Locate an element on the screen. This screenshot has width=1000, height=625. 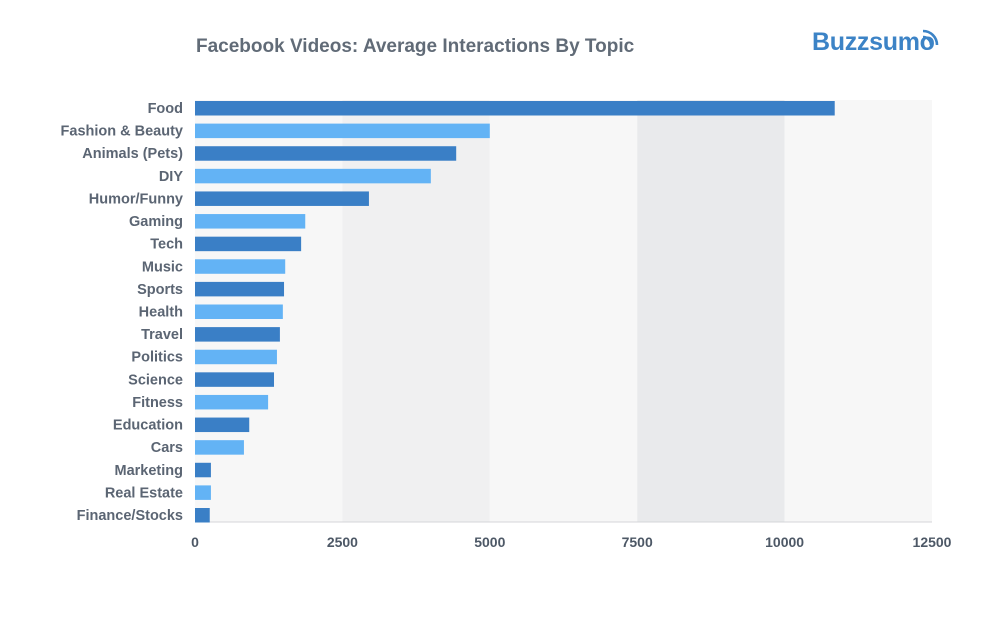
category-label: Travel is located at coordinates (162, 335).